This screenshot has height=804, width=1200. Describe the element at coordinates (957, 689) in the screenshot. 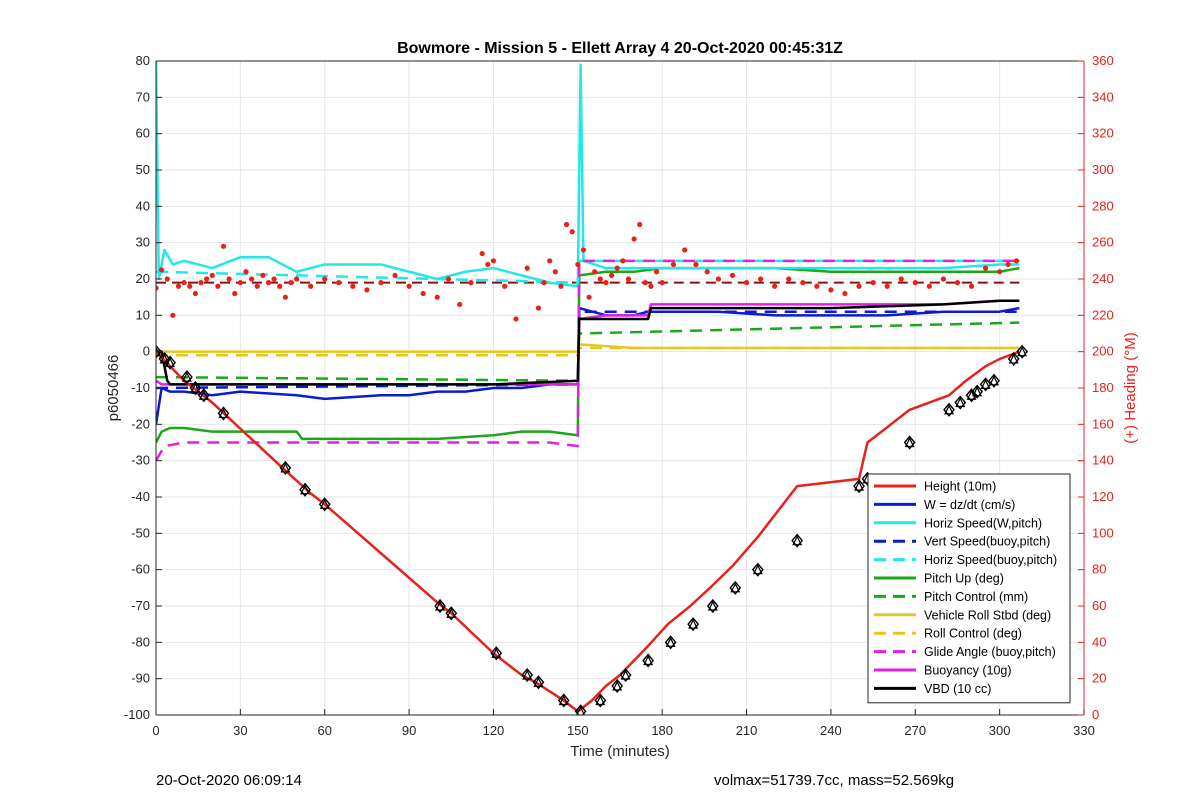

I see `legend-label: VBD (10 cc)` at that location.